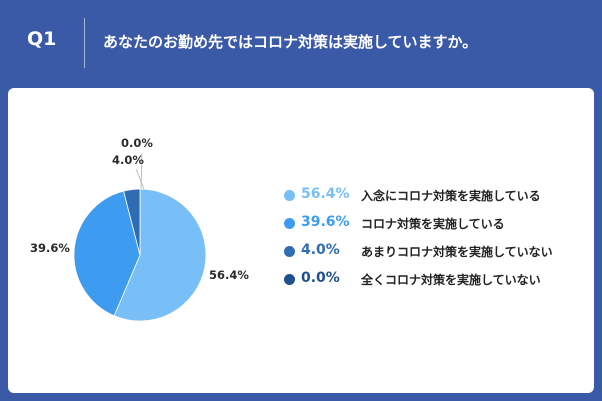 The width and height of the screenshot is (602, 401). What do you see at coordinates (451, 196) in the screenshot?
I see `legend-label-0: 入念にコロナ対策を実施している` at bounding box center [451, 196].